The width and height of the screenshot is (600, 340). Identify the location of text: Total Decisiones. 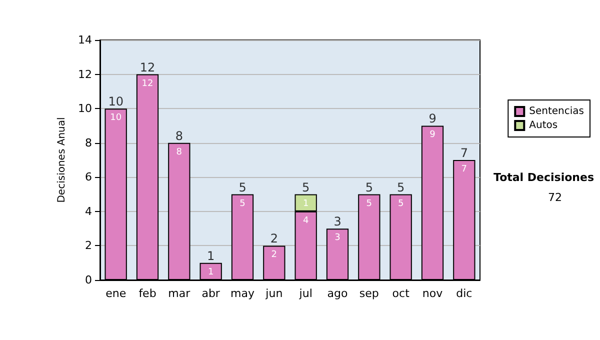
(544, 177).